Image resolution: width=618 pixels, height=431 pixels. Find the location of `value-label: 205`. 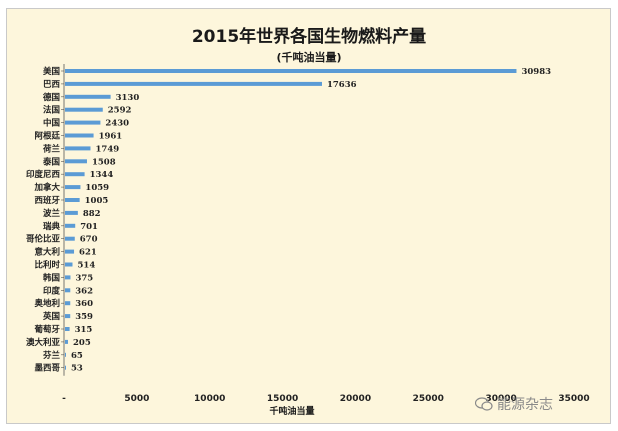

value-label: 205 is located at coordinates (82, 343).